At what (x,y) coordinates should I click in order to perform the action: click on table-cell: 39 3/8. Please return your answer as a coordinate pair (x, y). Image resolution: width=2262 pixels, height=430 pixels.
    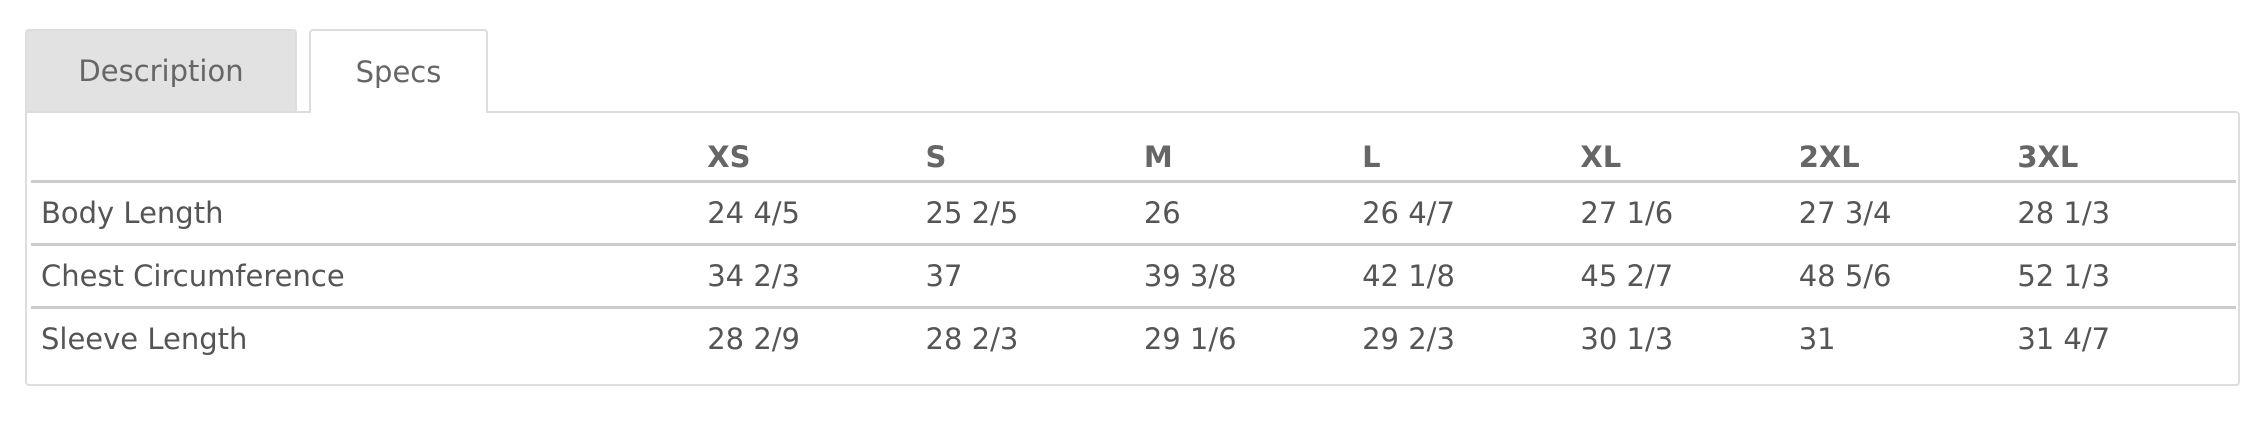
    Looking at the image, I should click on (1190, 275).